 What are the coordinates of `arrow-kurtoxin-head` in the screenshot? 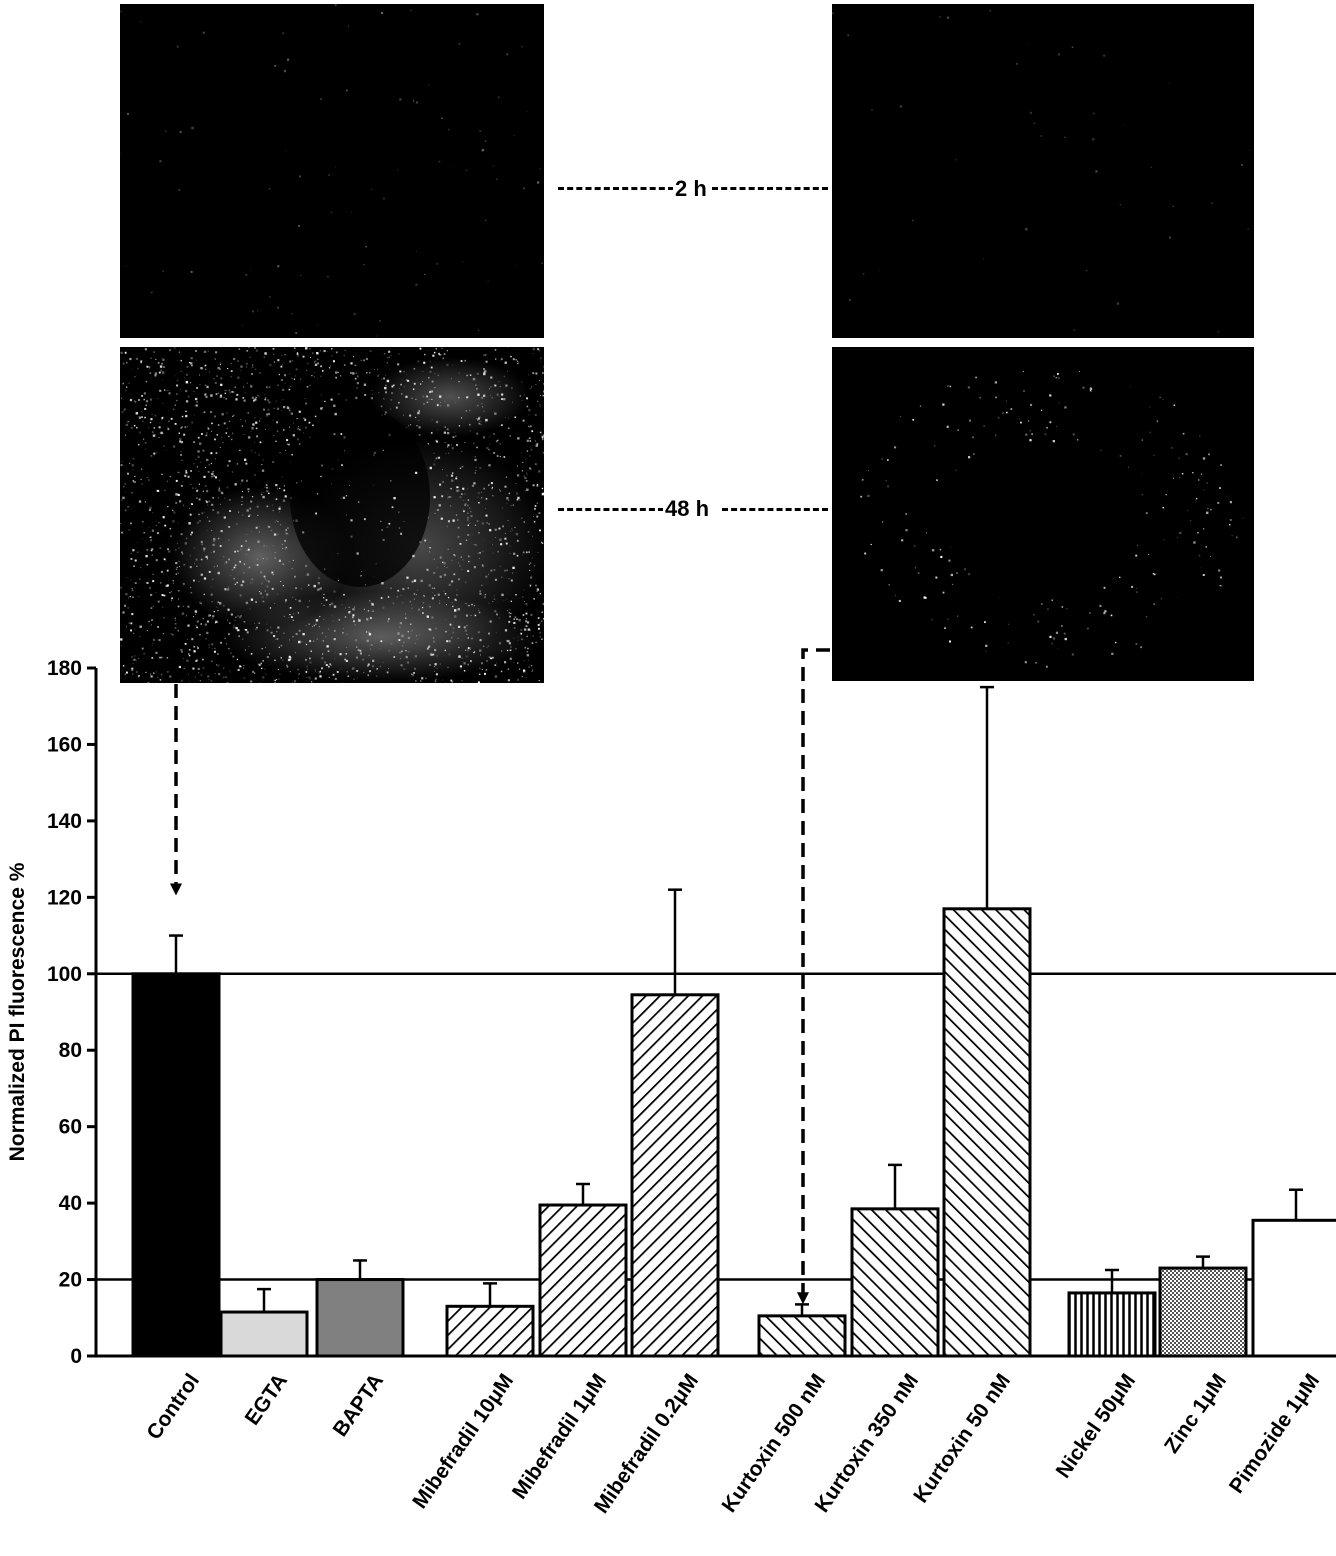 It's located at (803, 1298).